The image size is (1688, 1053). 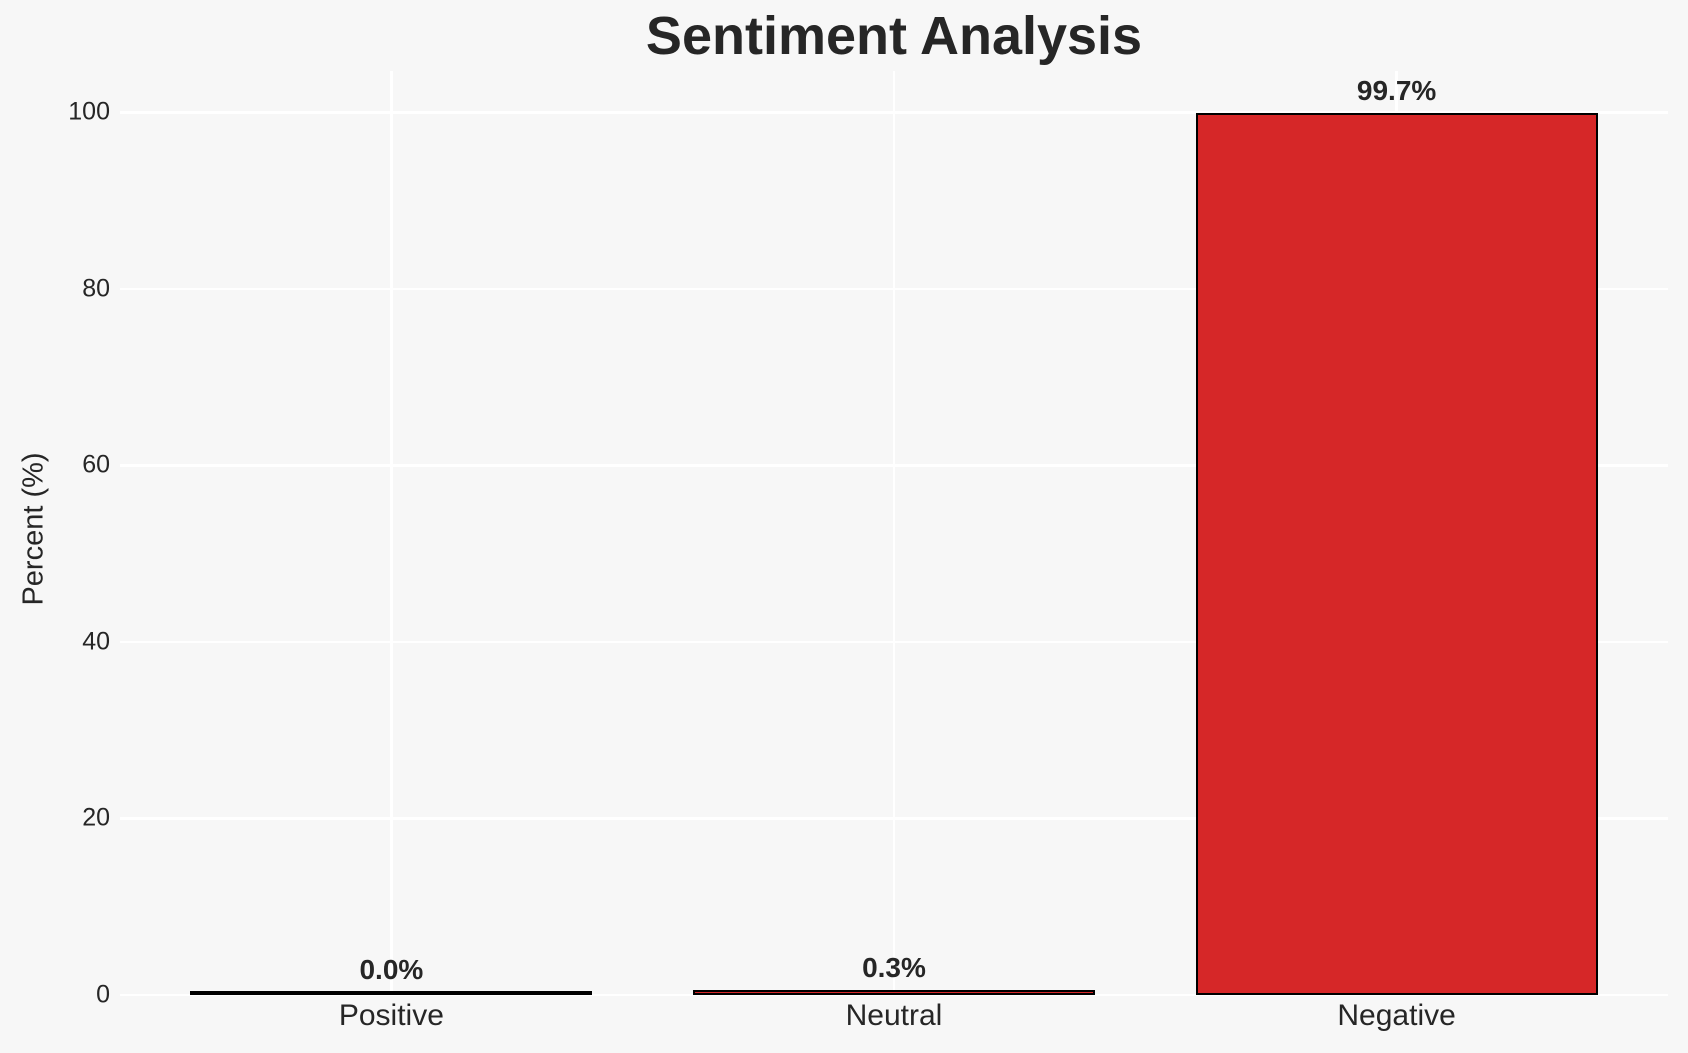 What do you see at coordinates (103, 994) in the screenshot?
I see `y-tick-label: 0` at bounding box center [103, 994].